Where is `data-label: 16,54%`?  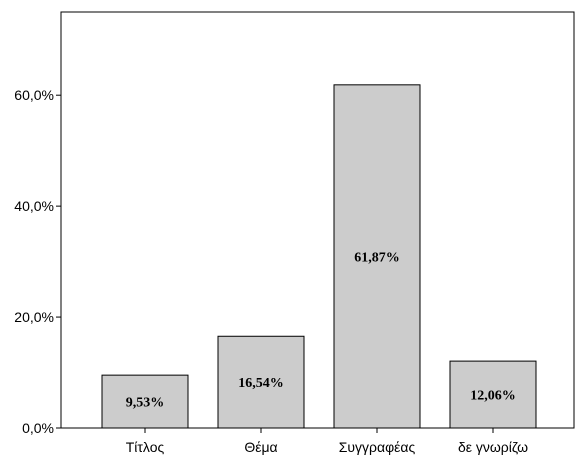
data-label: 16,54% is located at coordinates (261, 383).